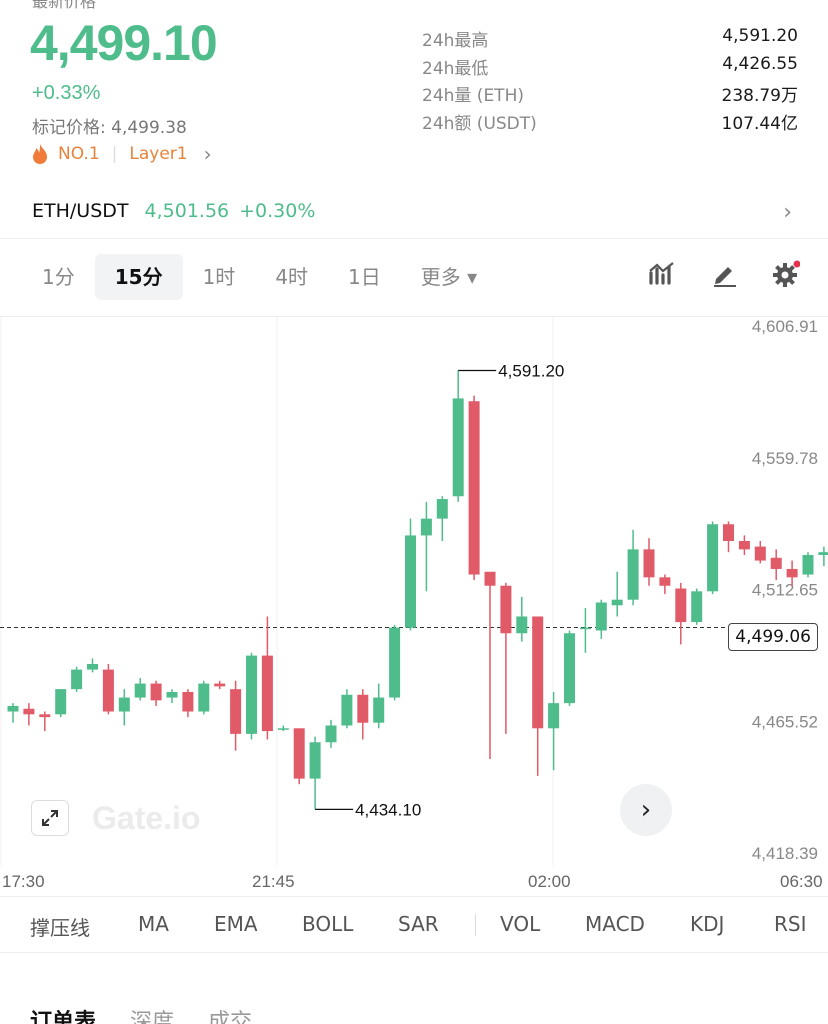 The width and height of the screenshot is (828, 1024). Describe the element at coordinates (785, 853) in the screenshot. I see `y-axis-tick-label: 4,418.39` at that location.